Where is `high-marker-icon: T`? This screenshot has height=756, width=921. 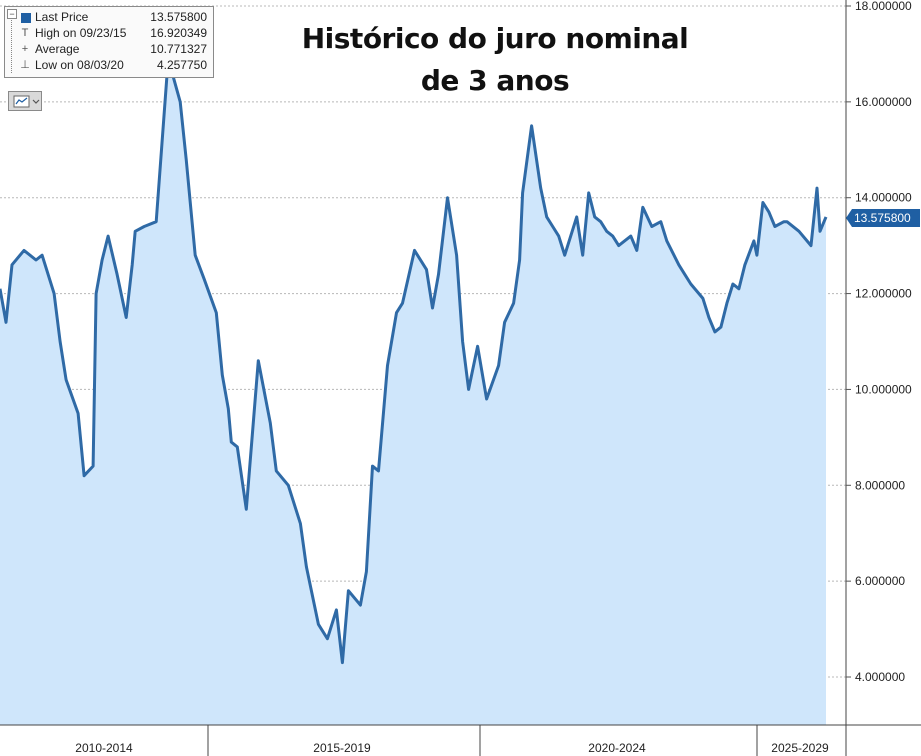
high-marker-icon: T is located at coordinates (25, 33).